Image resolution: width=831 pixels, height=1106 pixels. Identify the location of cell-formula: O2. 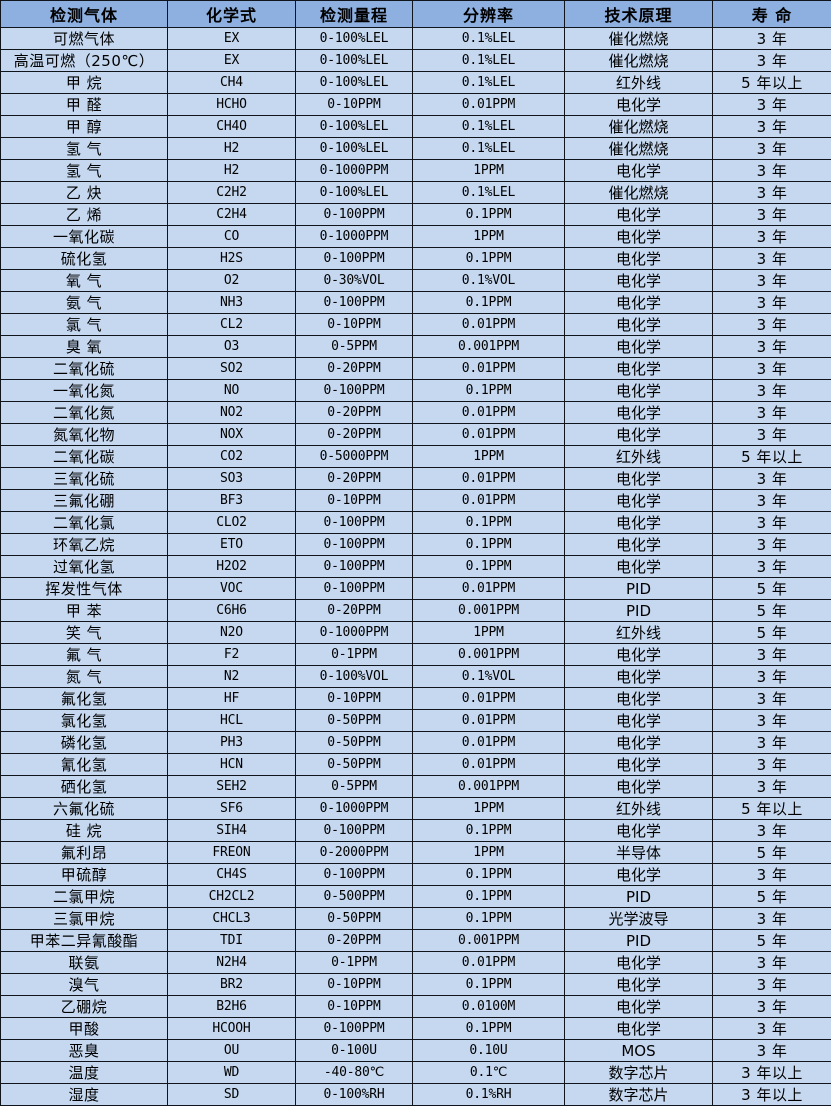
(232, 281).